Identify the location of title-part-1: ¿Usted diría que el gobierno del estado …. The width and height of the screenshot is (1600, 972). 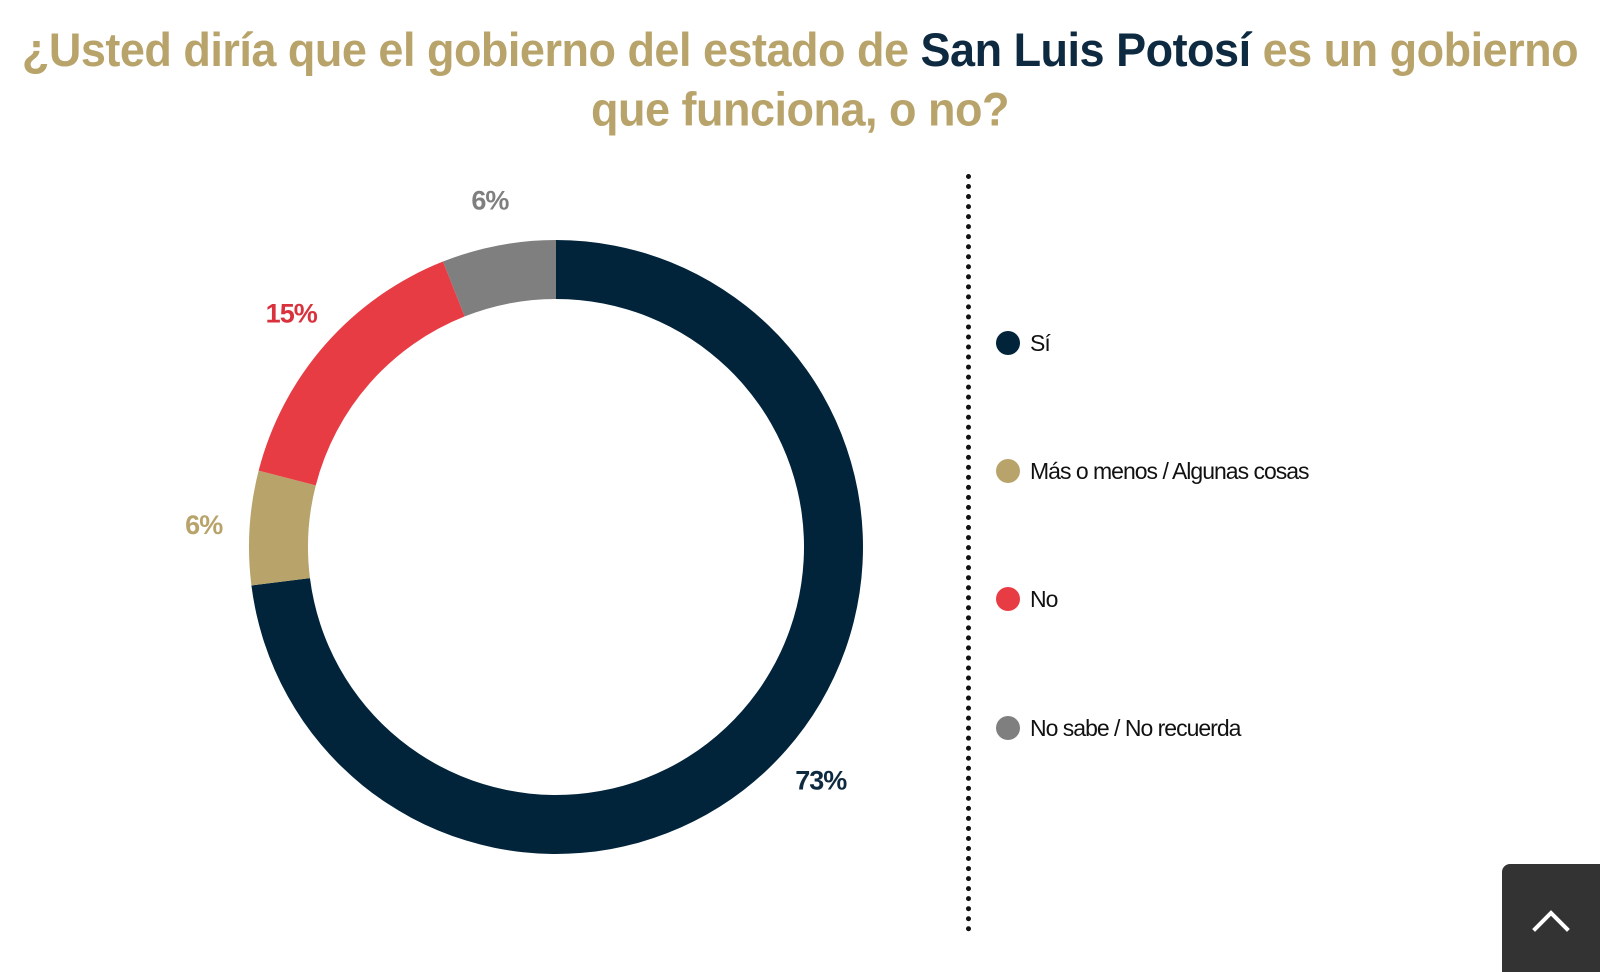
(471, 49).